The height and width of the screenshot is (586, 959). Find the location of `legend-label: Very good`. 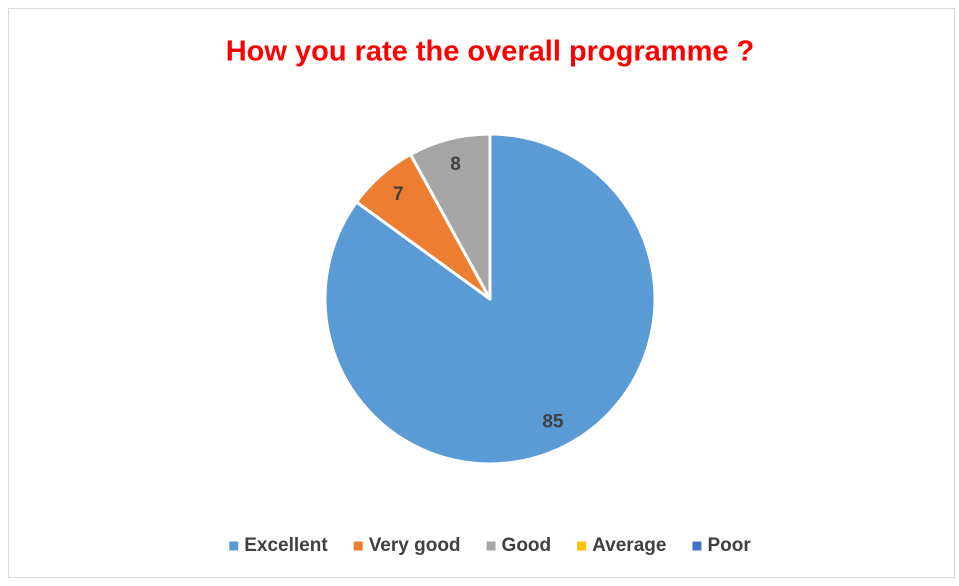

legend-label: Very good is located at coordinates (415, 545).